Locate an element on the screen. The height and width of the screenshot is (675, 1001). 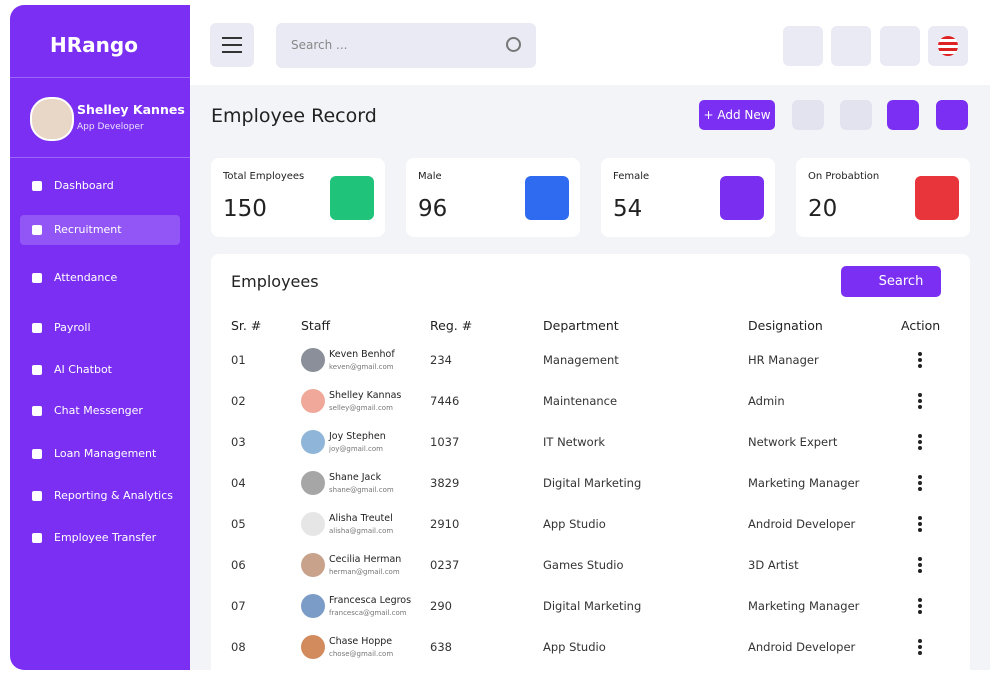
reg-number: 1037 is located at coordinates (445, 442).